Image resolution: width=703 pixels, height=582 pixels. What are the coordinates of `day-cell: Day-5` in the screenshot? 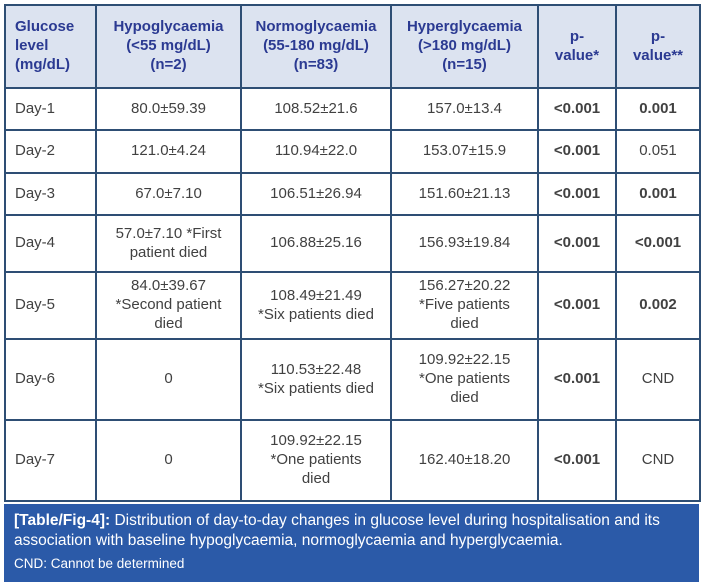 It's located at (50, 305).